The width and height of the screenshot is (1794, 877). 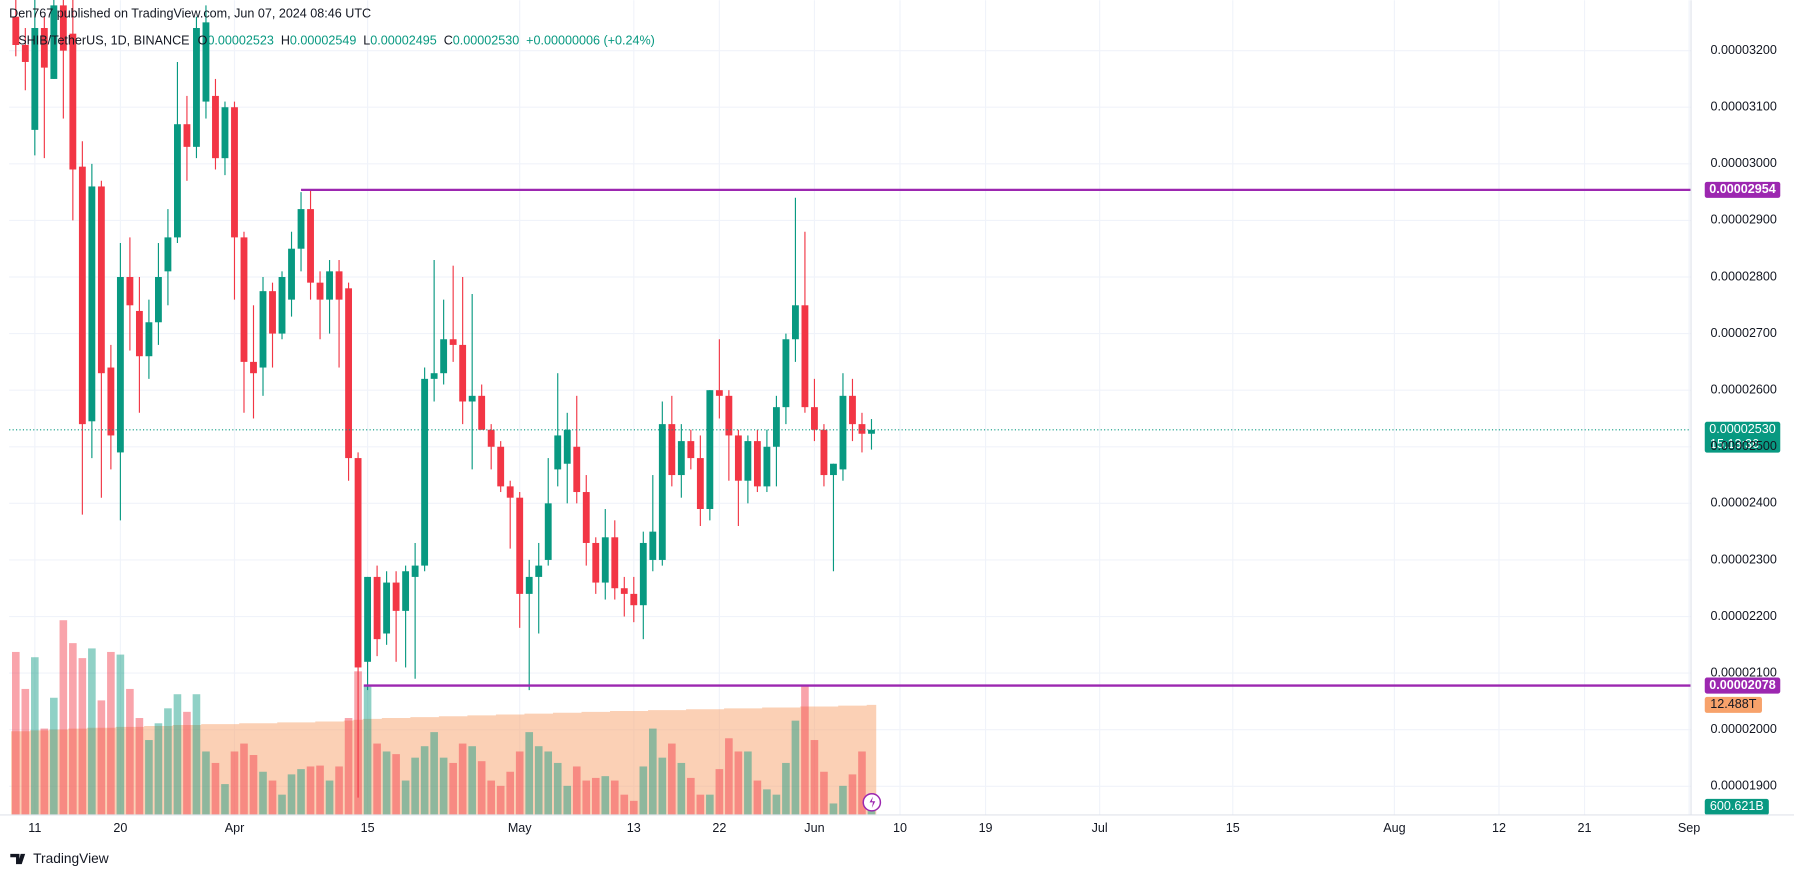 I want to click on ohlc-value: 0.00002549, so click(x=323, y=41).